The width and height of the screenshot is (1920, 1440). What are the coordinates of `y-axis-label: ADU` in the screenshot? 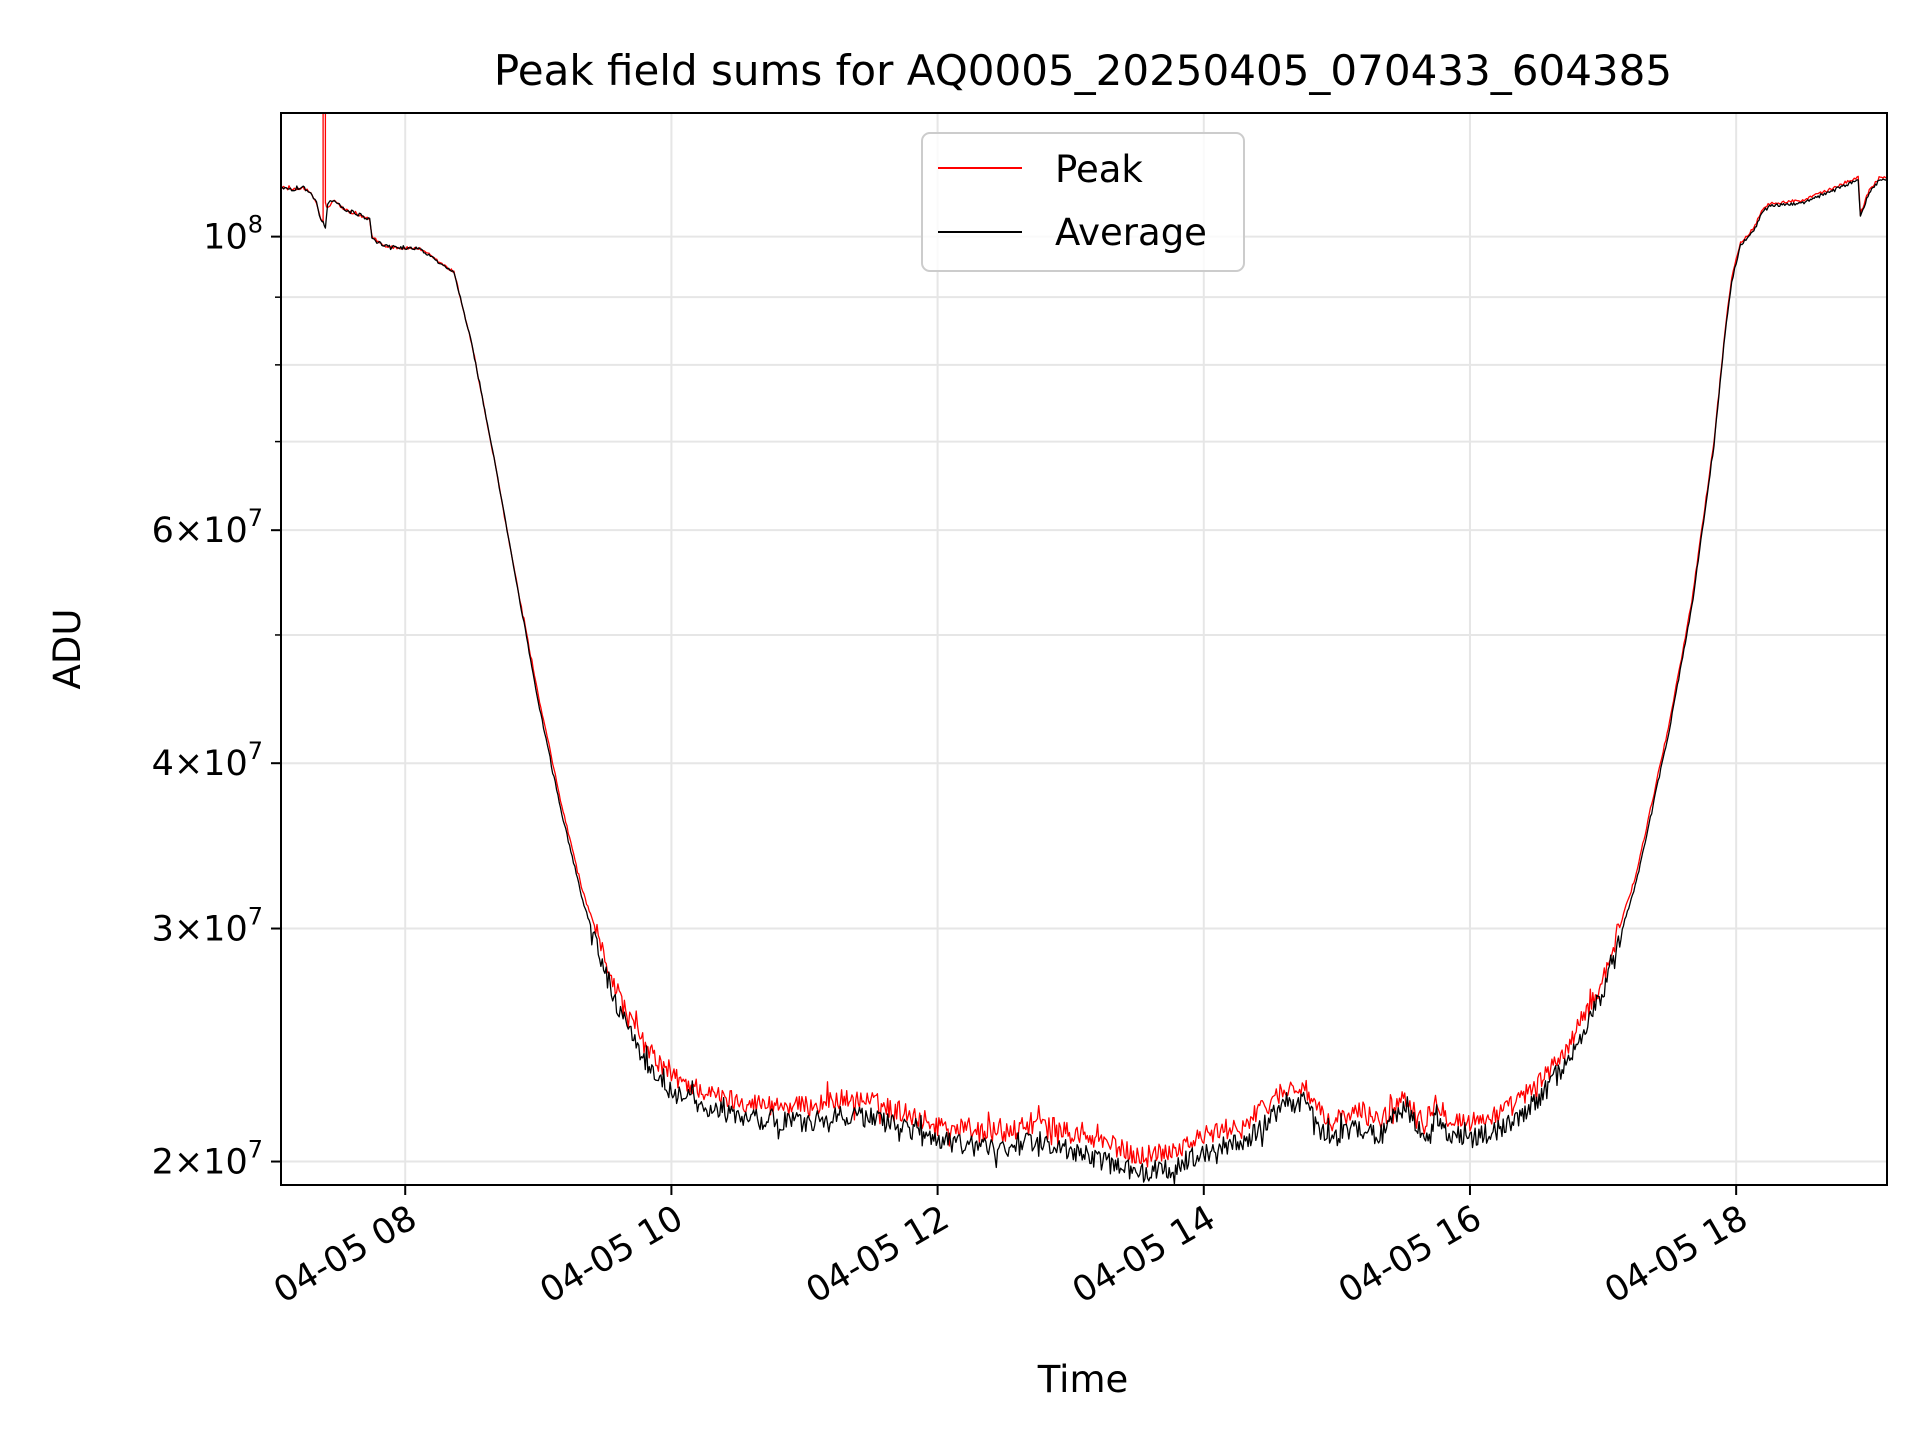 It's located at (67, 649).